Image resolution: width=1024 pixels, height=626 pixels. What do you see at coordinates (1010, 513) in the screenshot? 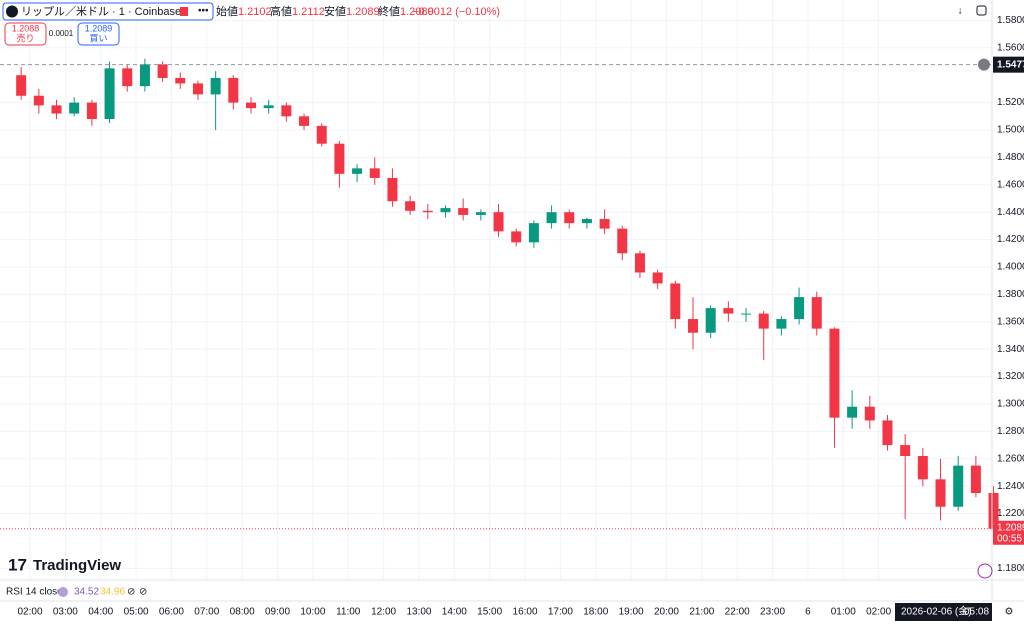
I see `y-tick-label: 1.2200` at bounding box center [1010, 513].